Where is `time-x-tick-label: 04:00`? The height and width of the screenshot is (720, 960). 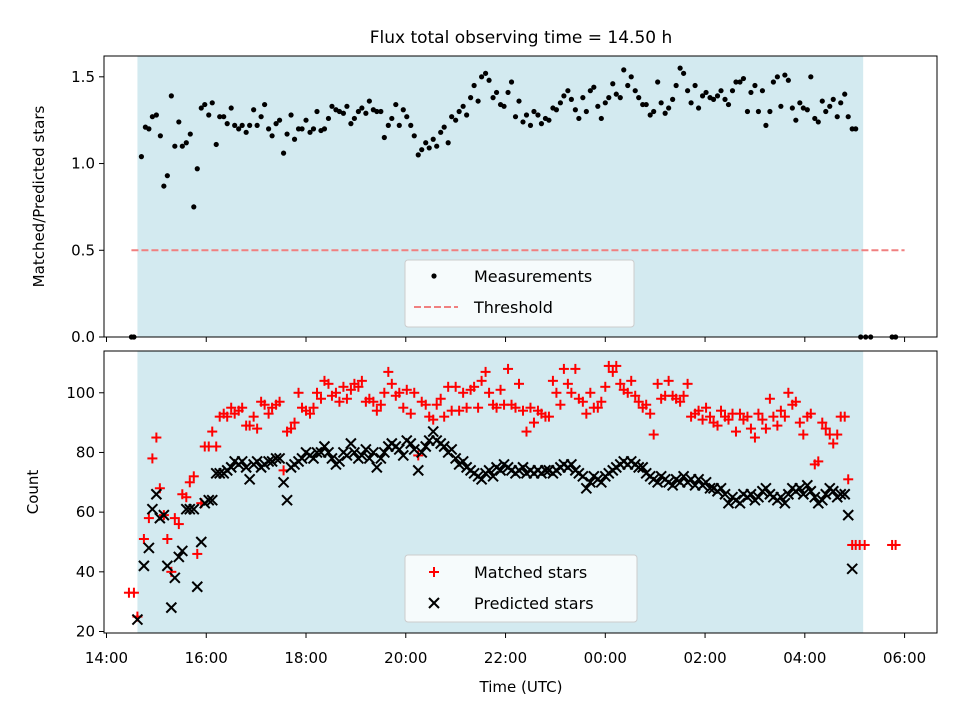 time-x-tick-label: 04:00 is located at coordinates (804, 658).